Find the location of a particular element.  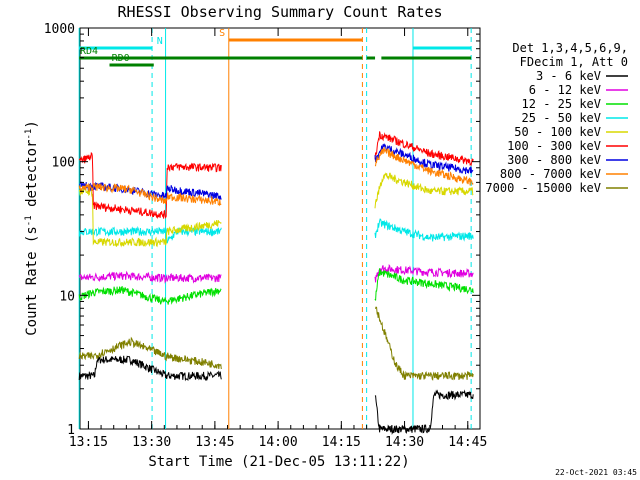

flag-bars: NSRD0RD4 is located at coordinates (275, 47).